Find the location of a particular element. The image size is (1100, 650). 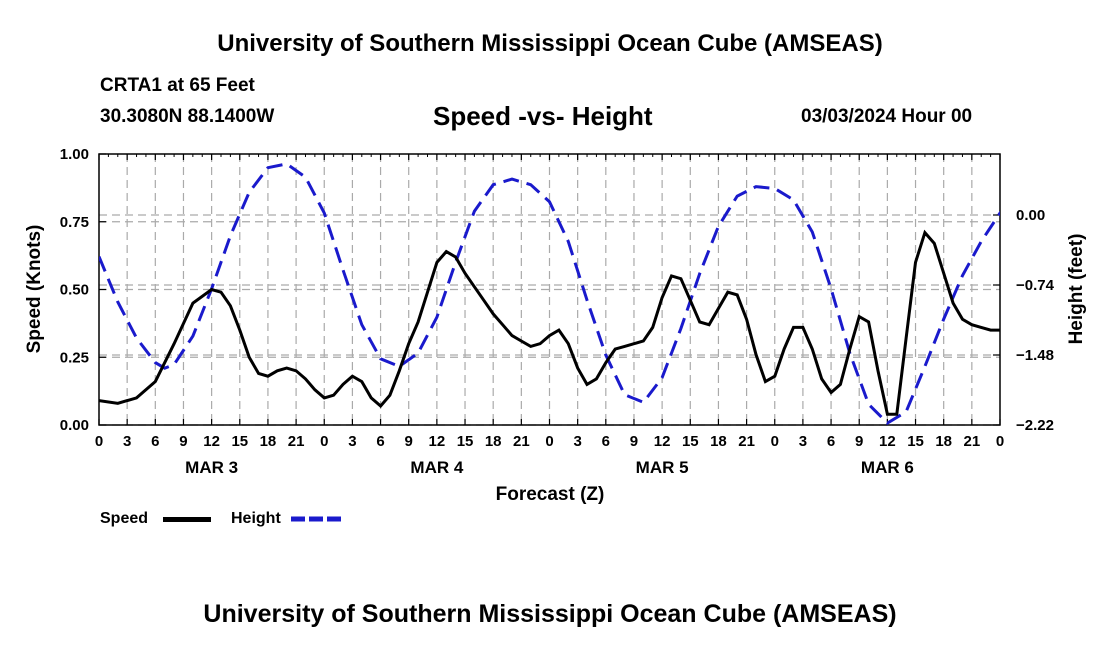

y2-tick-label: −0.74 is located at coordinates (1035, 285).